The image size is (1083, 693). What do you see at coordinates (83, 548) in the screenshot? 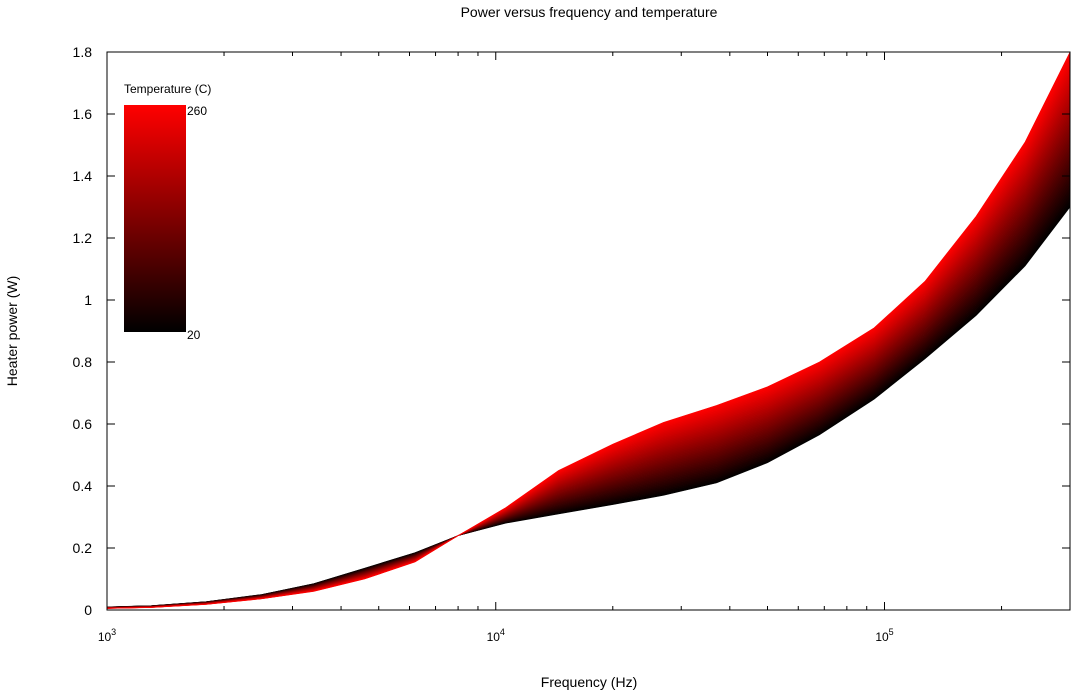
I see `y-tick-label: 0.2` at bounding box center [83, 548].